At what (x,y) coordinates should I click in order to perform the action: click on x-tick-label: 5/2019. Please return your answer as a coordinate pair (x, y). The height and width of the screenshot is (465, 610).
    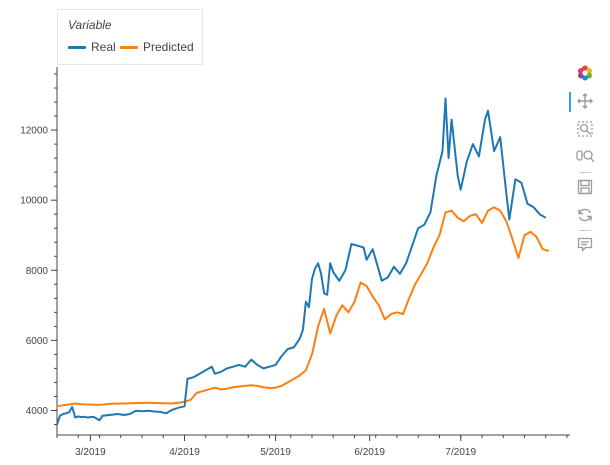
    Looking at the image, I should click on (275, 452).